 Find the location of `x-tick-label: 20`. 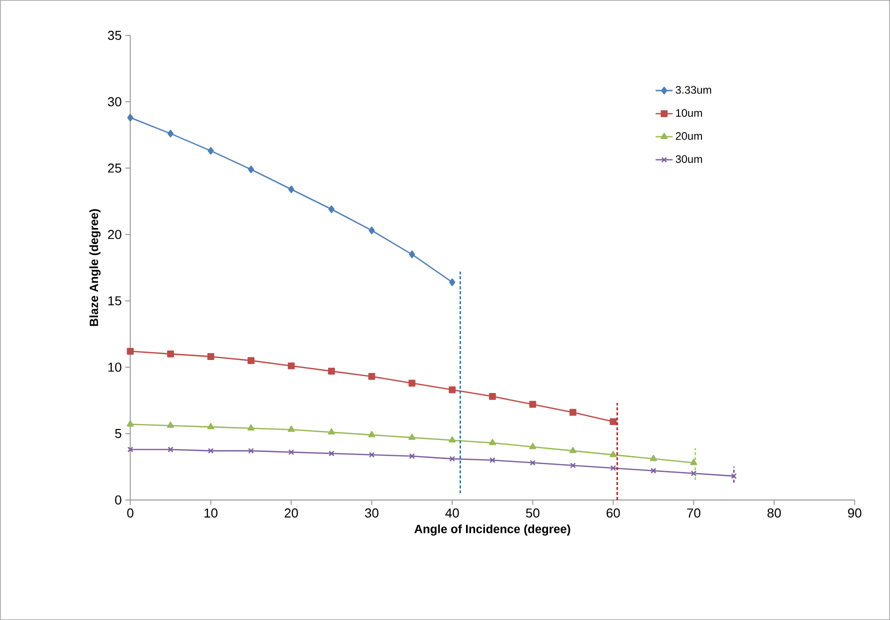

x-tick-label: 20 is located at coordinates (291, 513).